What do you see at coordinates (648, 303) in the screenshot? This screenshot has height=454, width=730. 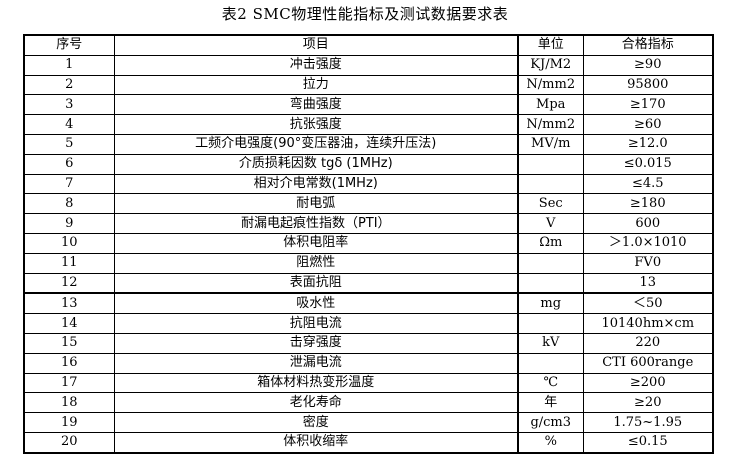 I see `row-spec: ＜50` at bounding box center [648, 303].